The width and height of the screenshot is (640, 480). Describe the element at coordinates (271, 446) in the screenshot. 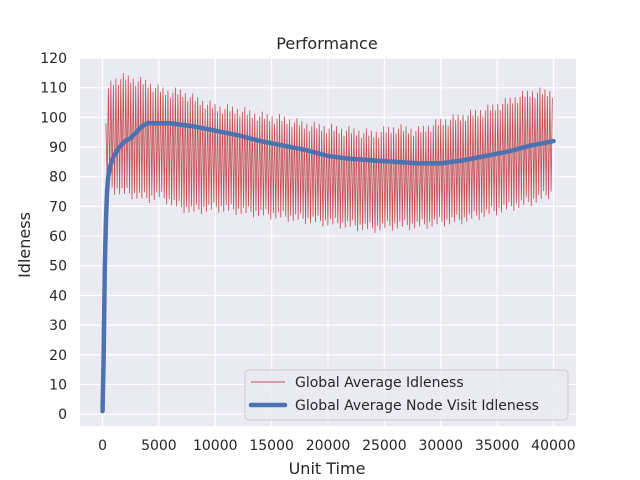

I see `x-tick-label: 15000` at that location.